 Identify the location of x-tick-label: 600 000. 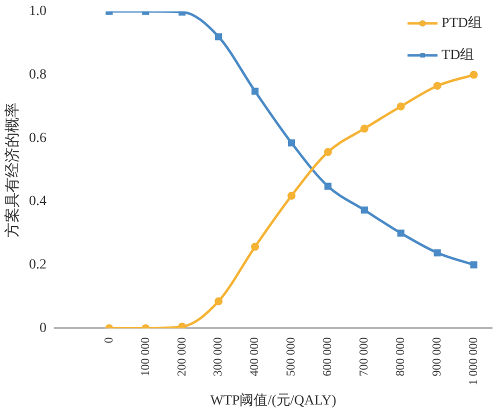
(327, 356).